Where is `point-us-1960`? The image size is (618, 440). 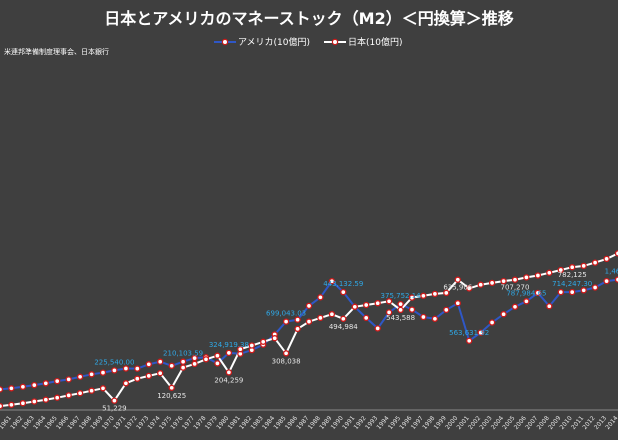
point-us-1960 is located at coordinates (2, 389).